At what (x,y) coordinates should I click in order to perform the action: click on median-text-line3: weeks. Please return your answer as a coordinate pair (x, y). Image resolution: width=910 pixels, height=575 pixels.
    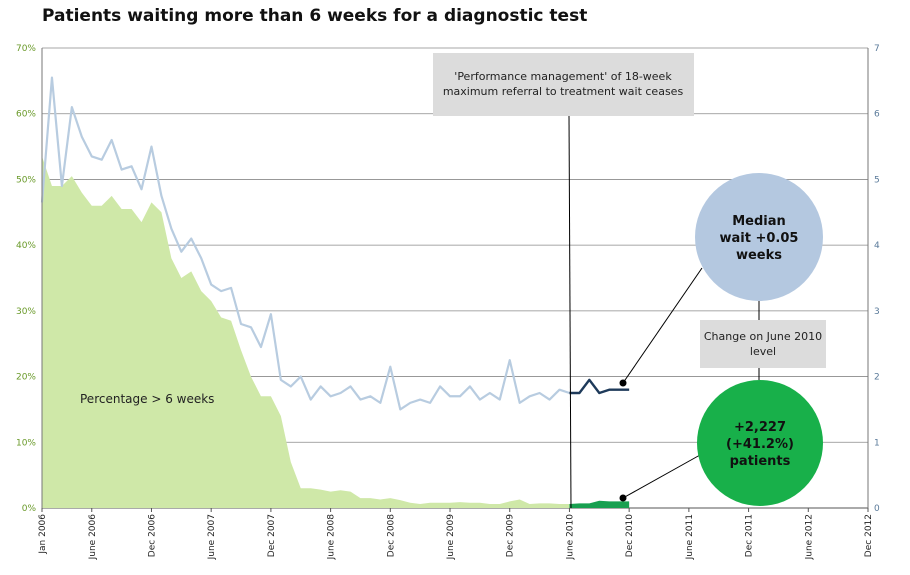
    Looking at the image, I should click on (759, 255).